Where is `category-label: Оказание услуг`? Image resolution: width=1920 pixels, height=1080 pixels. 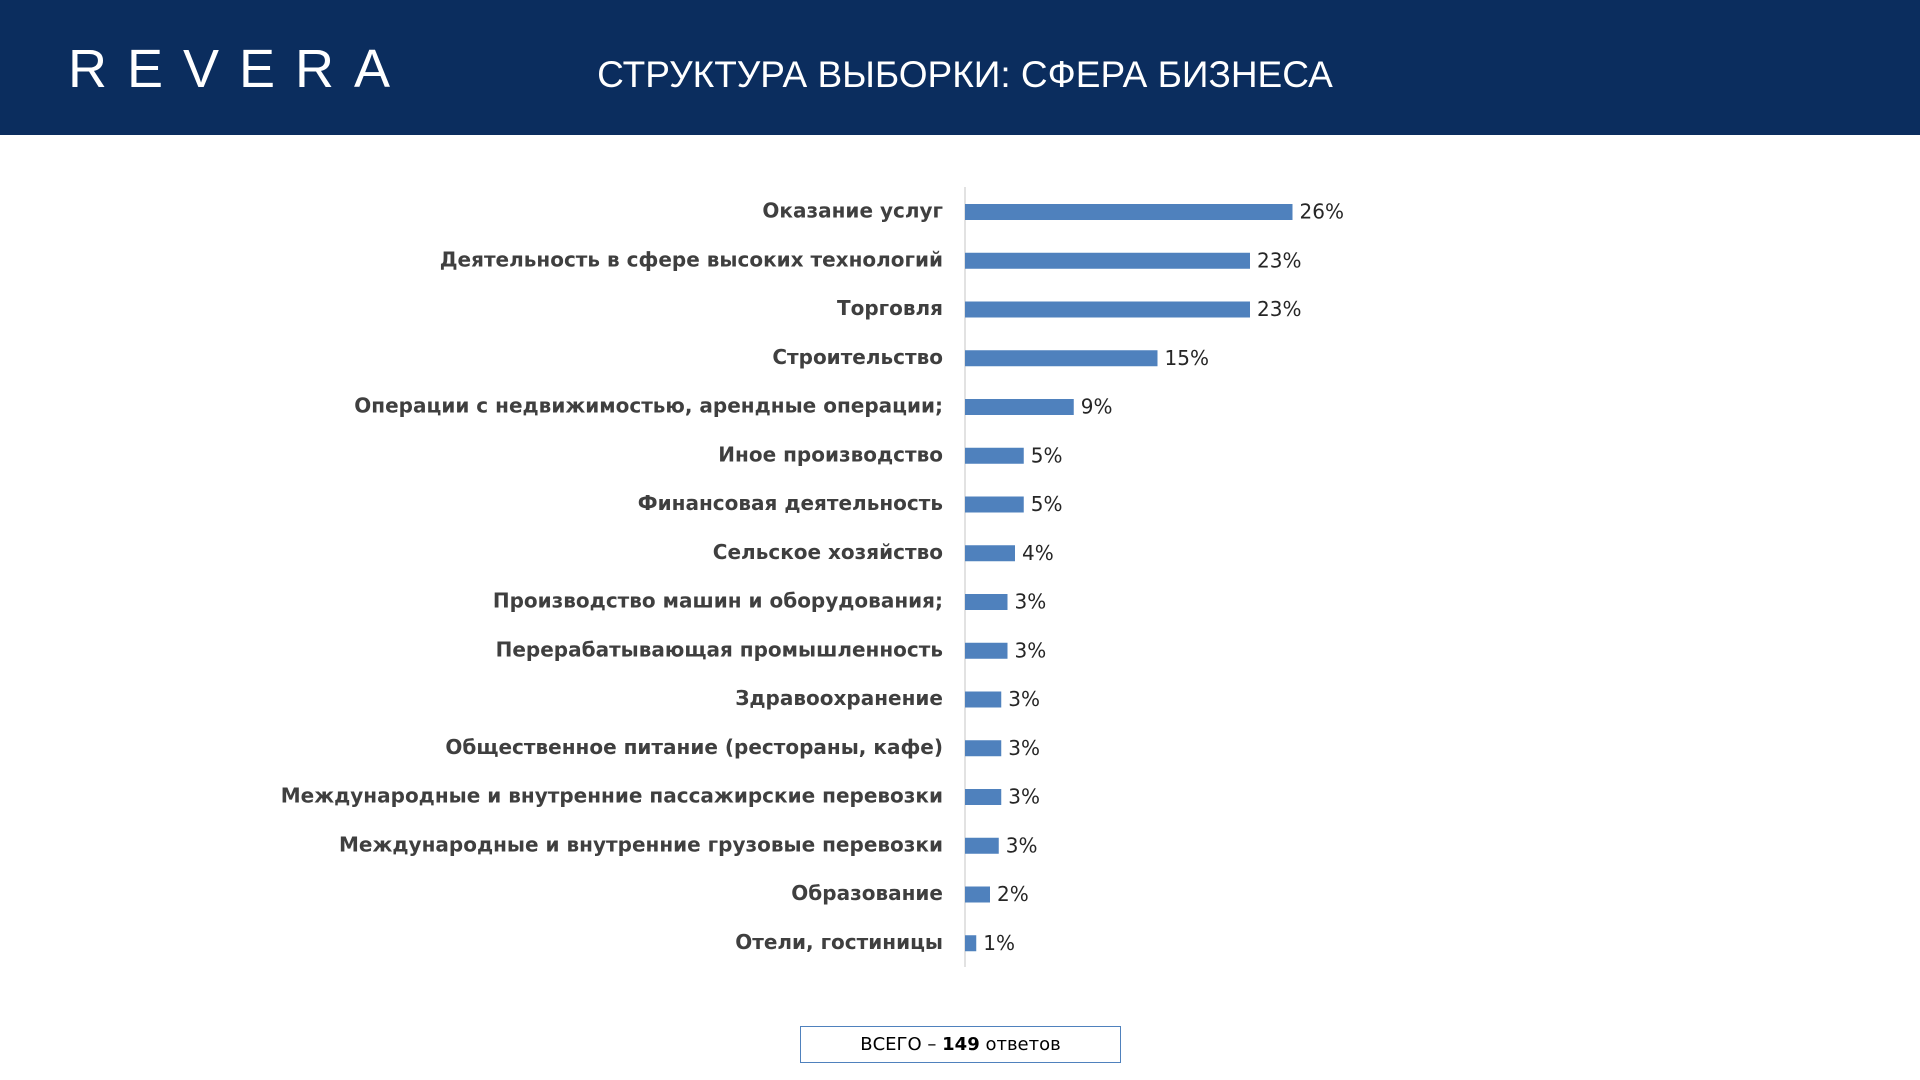
category-label: Оказание услуг is located at coordinates (852, 211).